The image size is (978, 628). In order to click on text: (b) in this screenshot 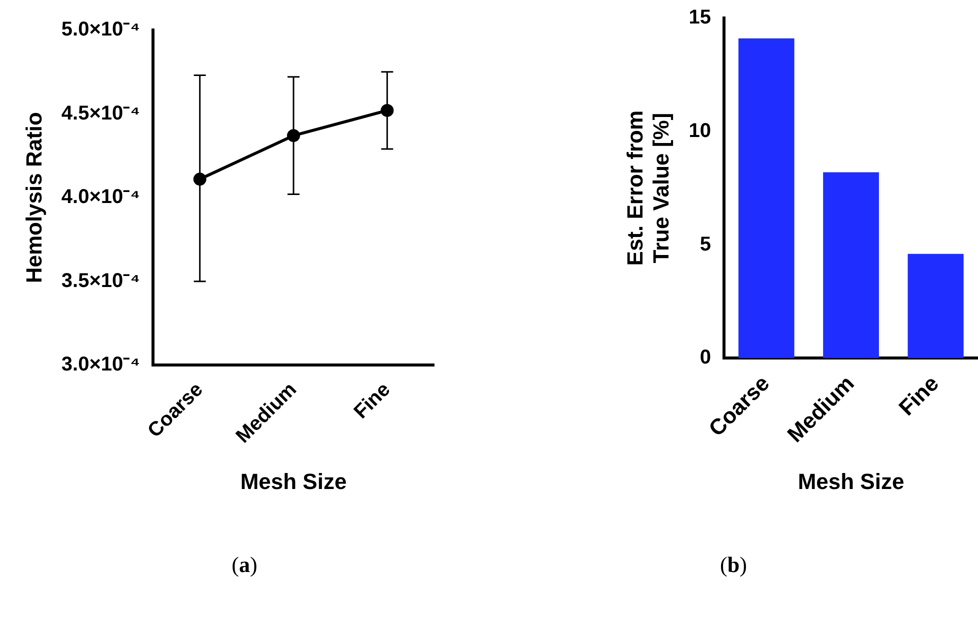, I will do `click(733, 565)`.